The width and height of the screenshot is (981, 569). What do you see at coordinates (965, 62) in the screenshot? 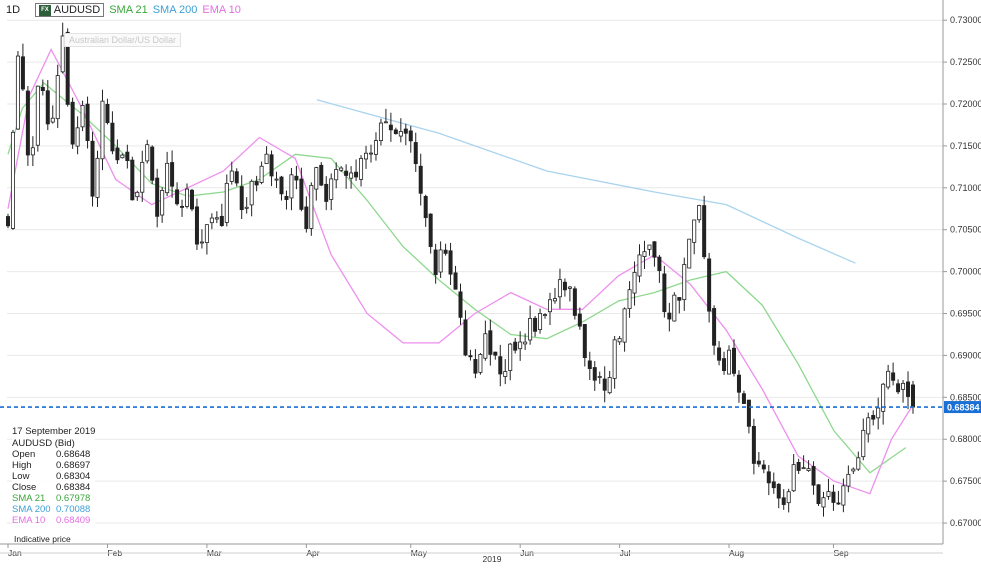
I see `y-tick-label: 0.72500` at bounding box center [965, 62].